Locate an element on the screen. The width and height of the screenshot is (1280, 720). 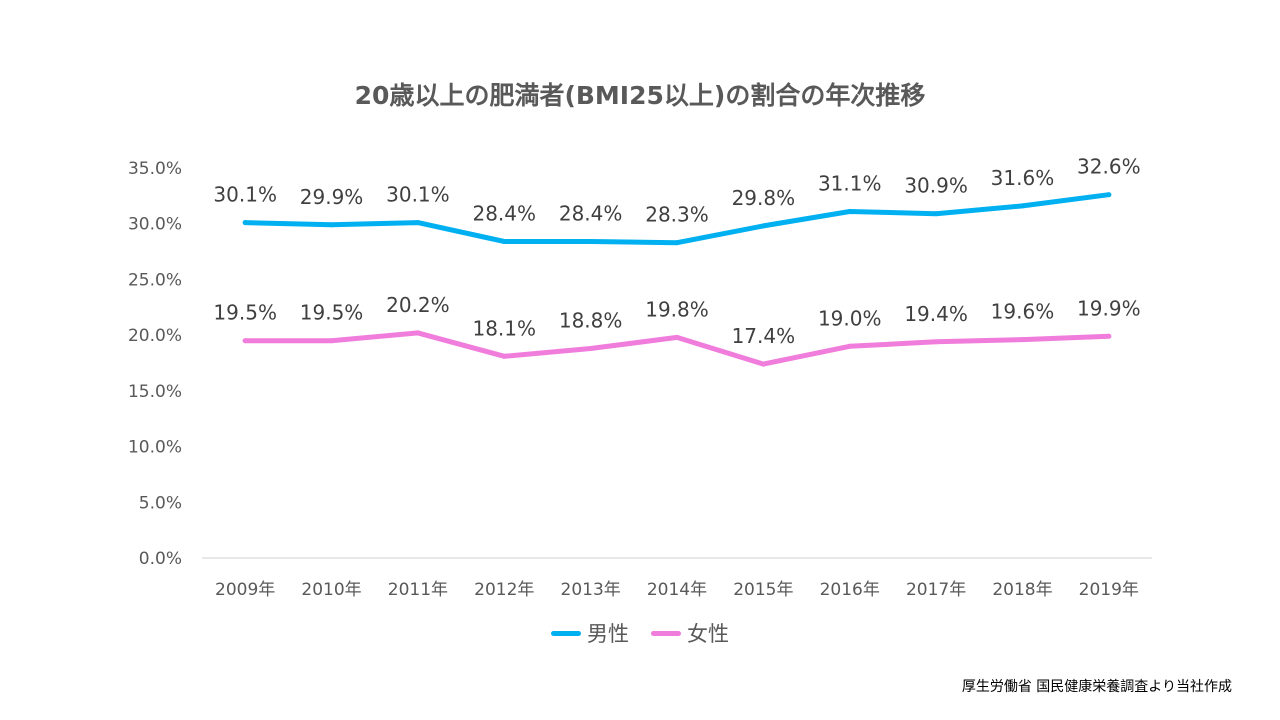
data-label: 30.9% is located at coordinates (936, 186).